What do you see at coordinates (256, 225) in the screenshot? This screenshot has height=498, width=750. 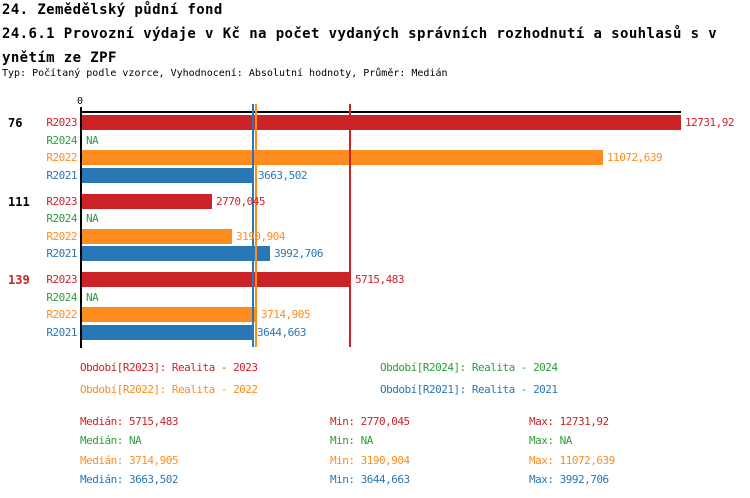 I see `median-line-r2022` at bounding box center [256, 225].